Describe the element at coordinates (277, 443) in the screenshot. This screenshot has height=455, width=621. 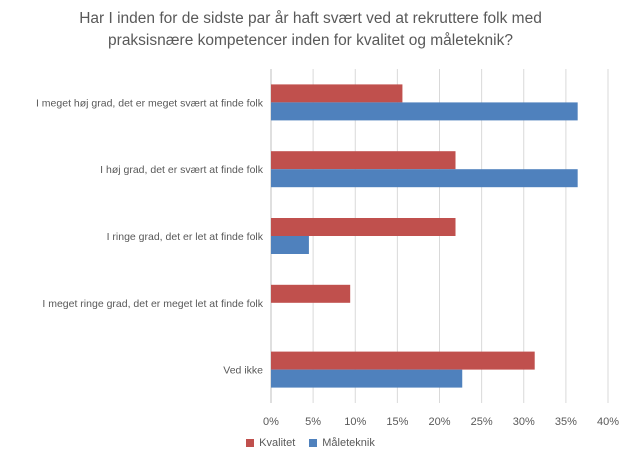
I see `legend-label-kvalitet: Kvalitet` at that location.